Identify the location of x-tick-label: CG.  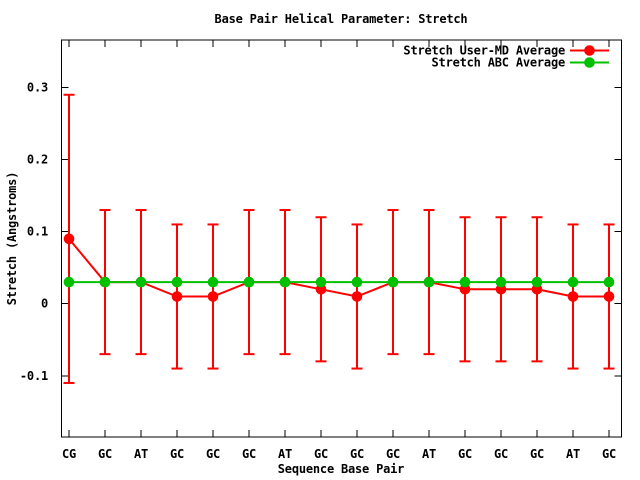
(69, 454).